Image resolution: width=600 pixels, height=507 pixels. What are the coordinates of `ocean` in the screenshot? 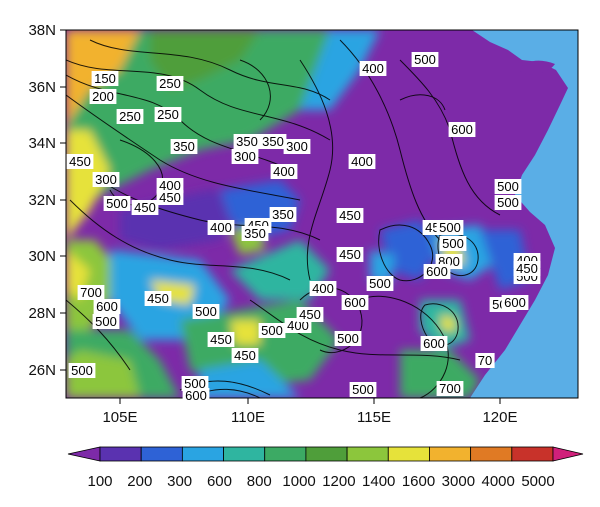 It's located at (524, 214).